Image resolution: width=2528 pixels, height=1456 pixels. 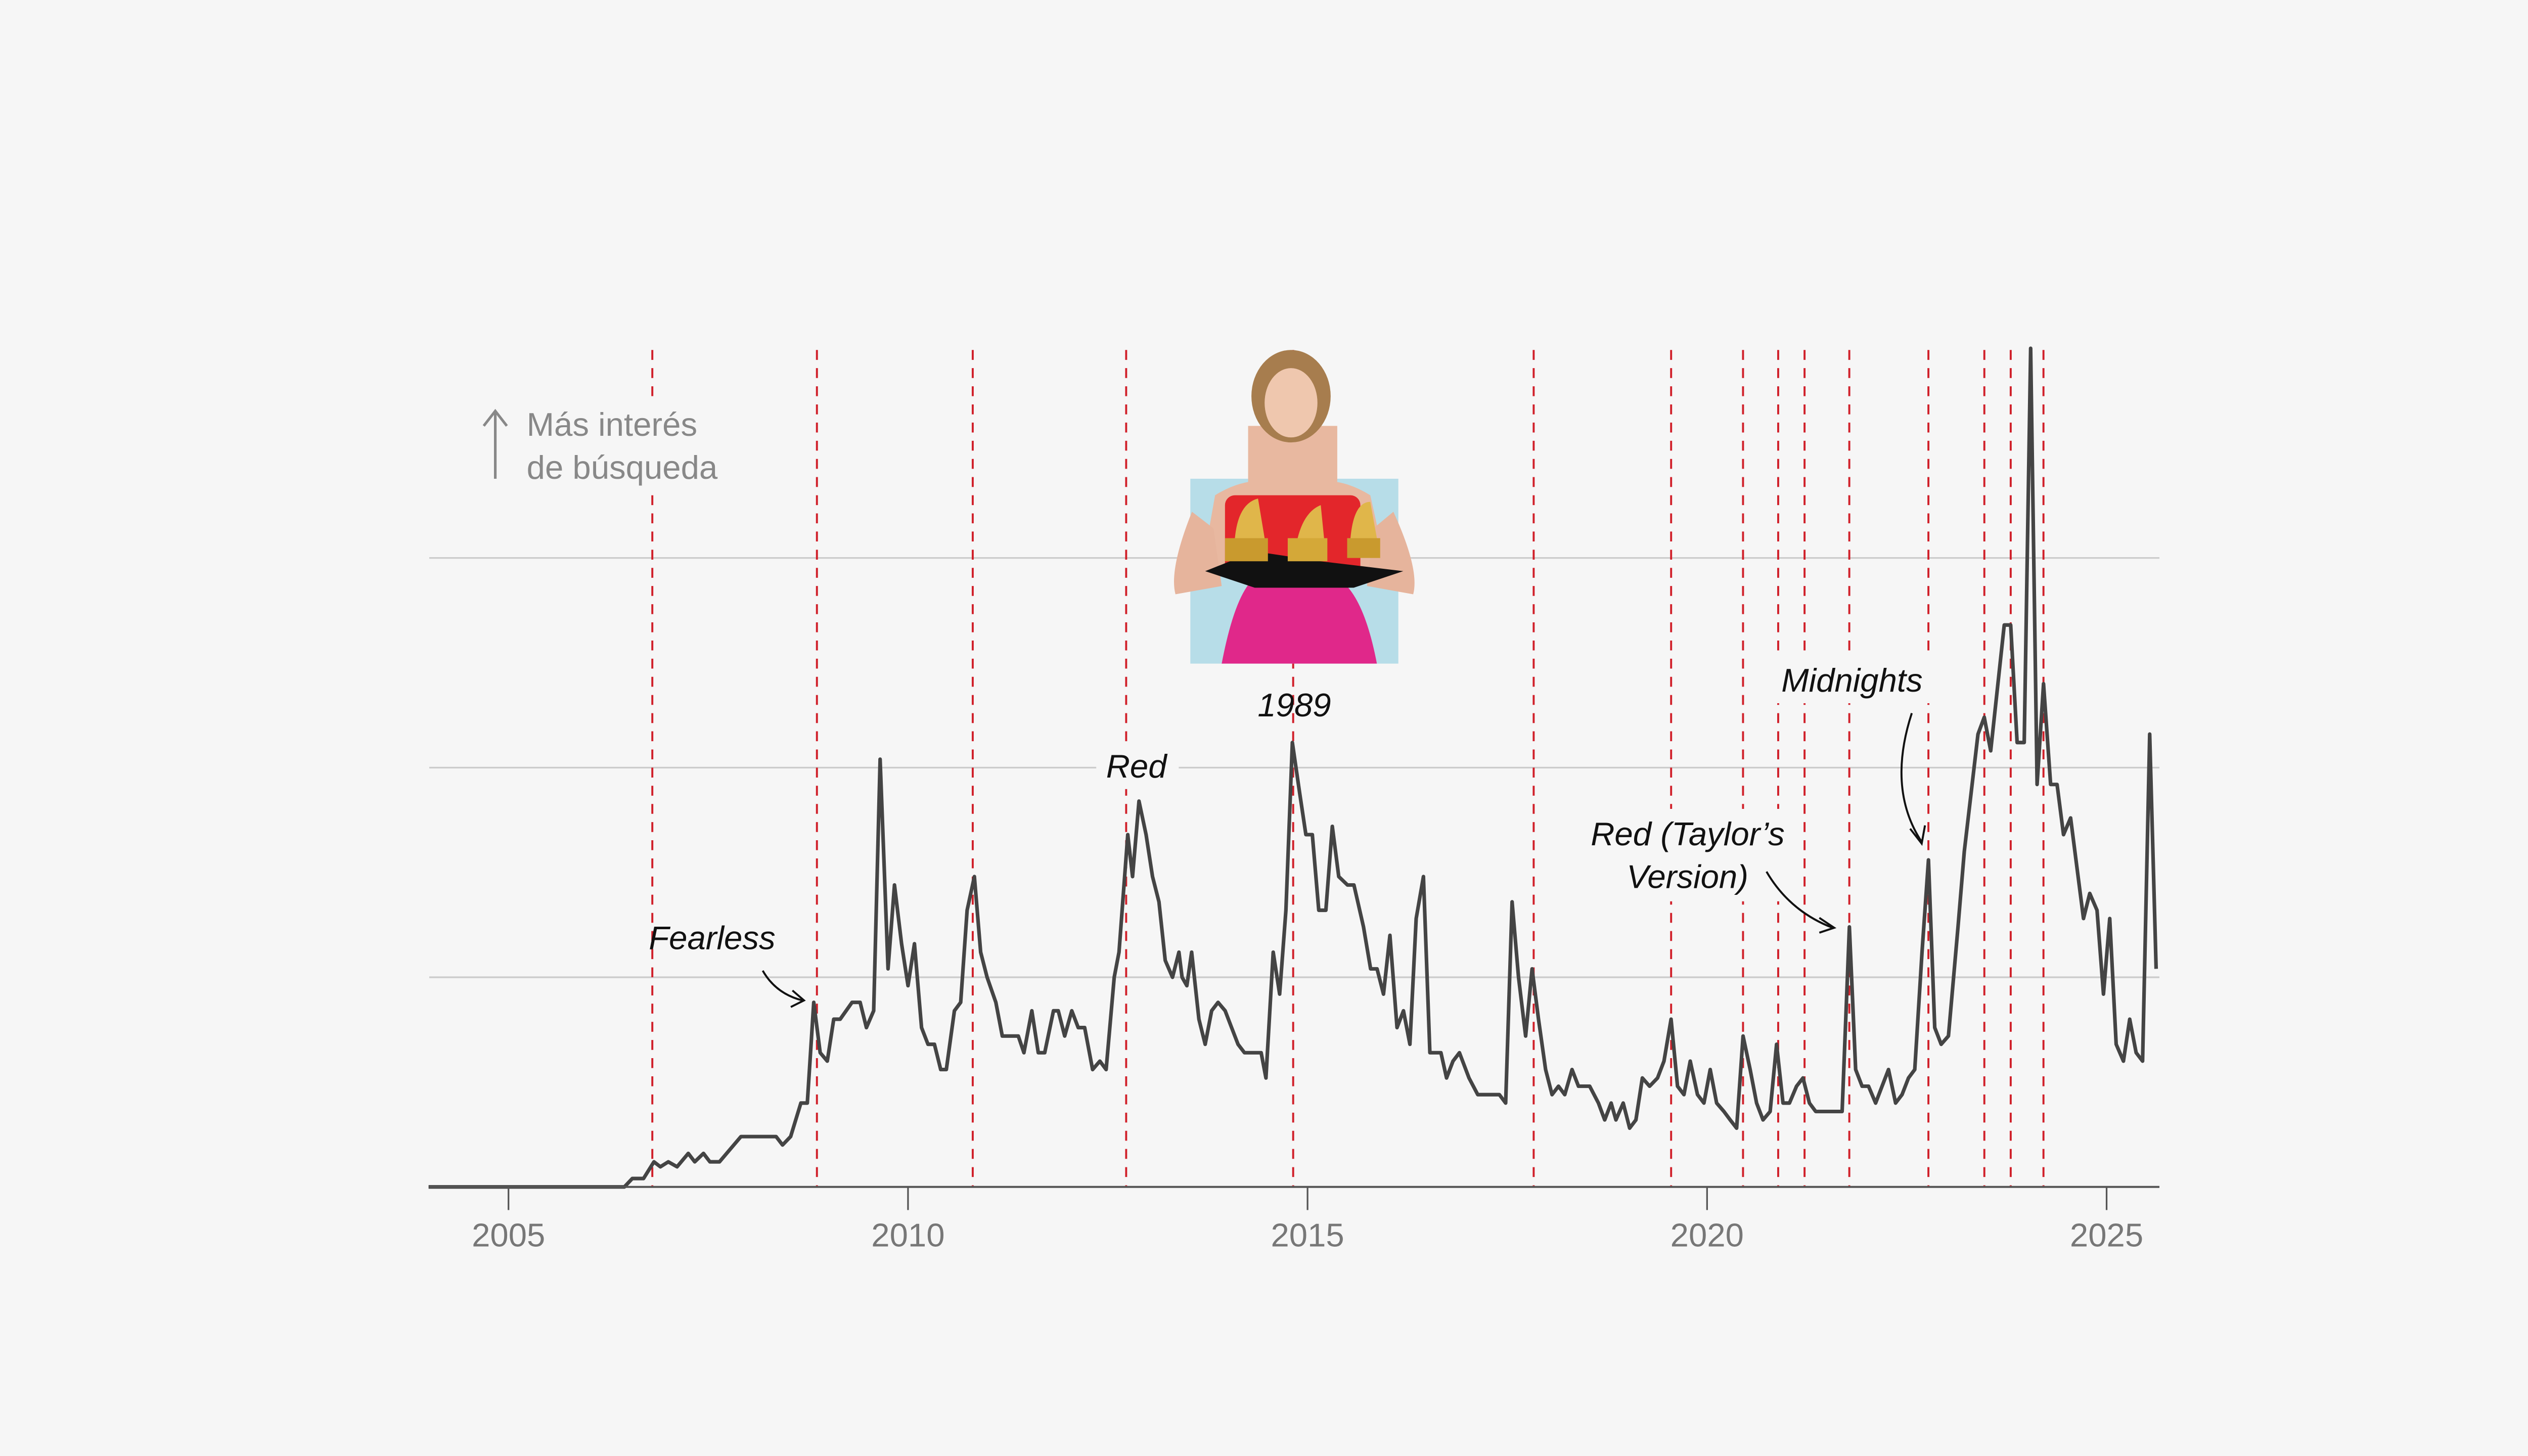 I want to click on arrow-up-icon, so click(x=495, y=443).